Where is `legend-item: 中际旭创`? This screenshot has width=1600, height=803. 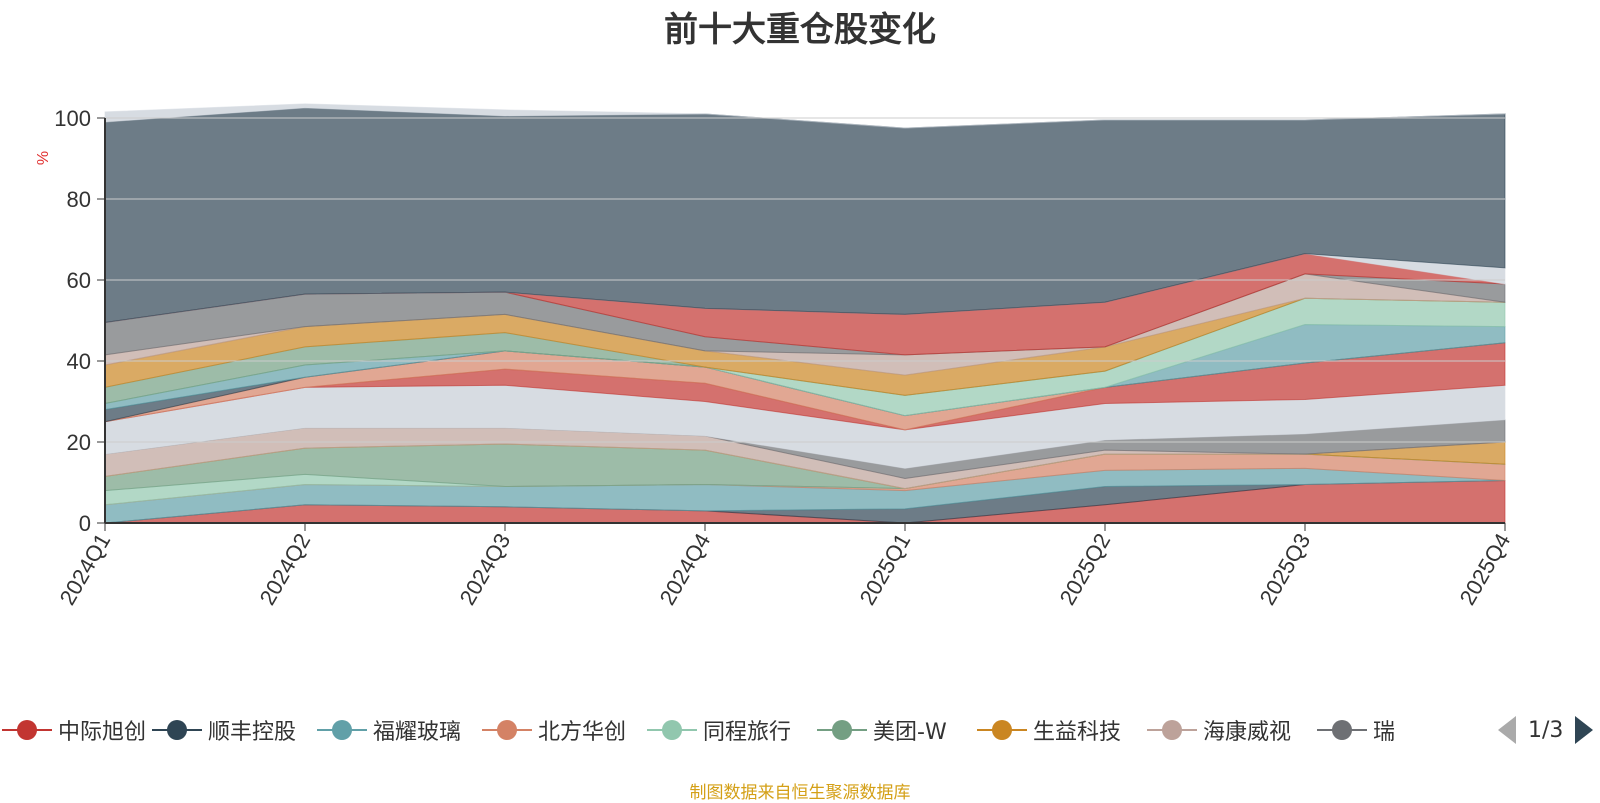 legend-item: 中际旭创 is located at coordinates (74, 730).